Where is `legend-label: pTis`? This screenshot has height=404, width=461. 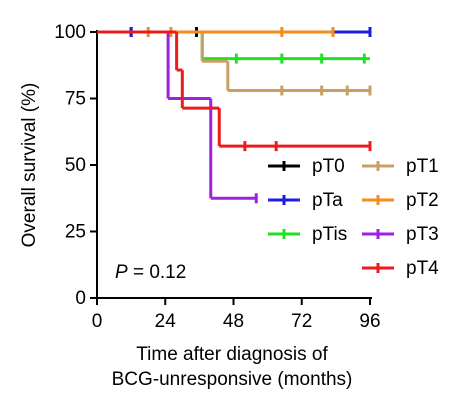
legend-label: pTis is located at coordinates (329, 234).